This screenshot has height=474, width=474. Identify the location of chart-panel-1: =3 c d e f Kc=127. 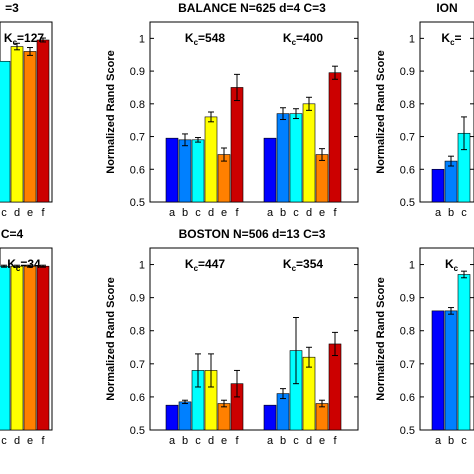
(26, 110).